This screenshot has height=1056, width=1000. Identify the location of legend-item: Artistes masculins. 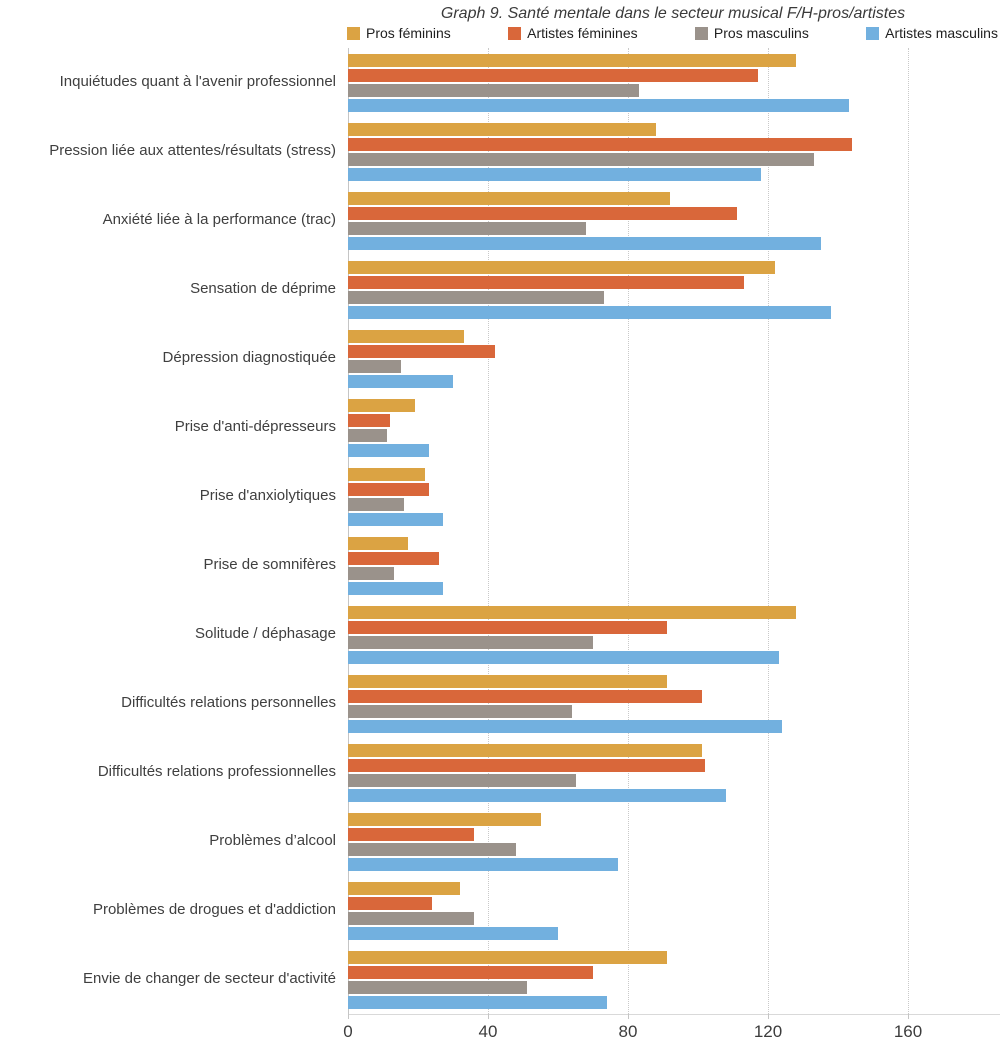
(932, 33).